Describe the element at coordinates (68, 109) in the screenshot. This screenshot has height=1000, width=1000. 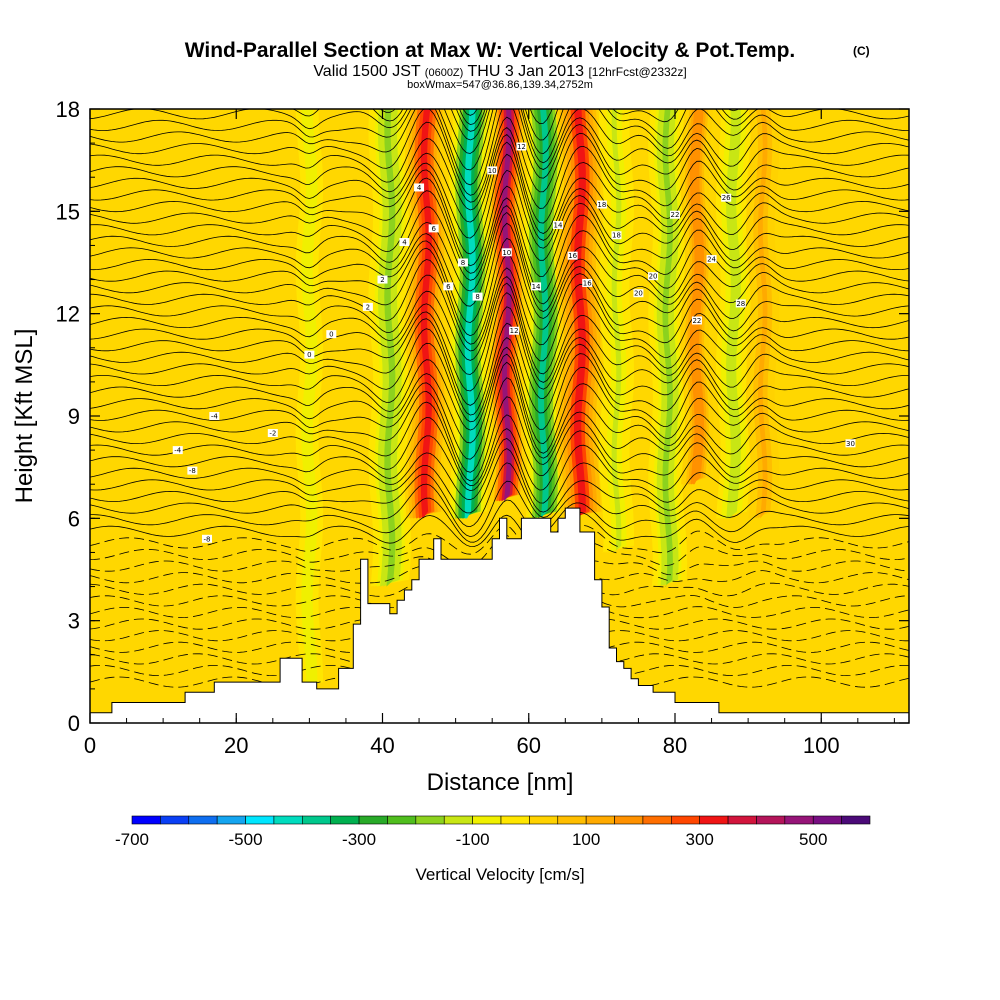
I see `y-tick-label: 18` at that location.